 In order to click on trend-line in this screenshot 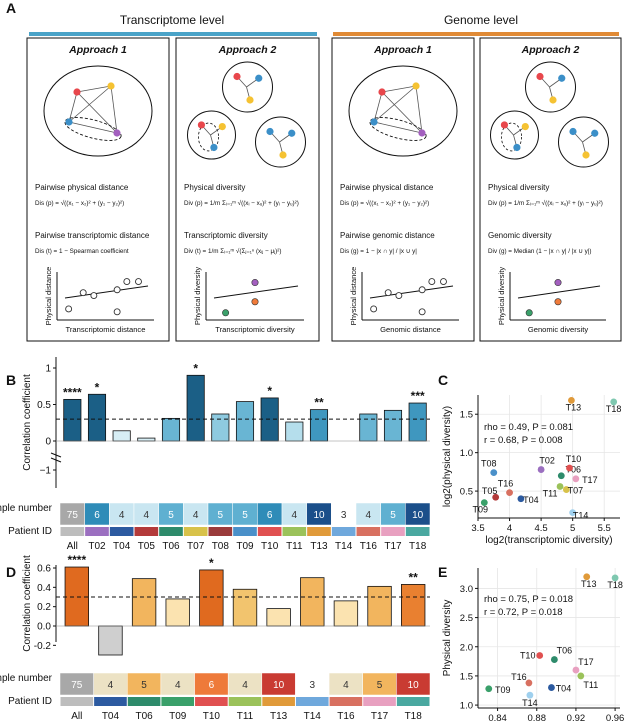, I will do `click(411, 292)`.